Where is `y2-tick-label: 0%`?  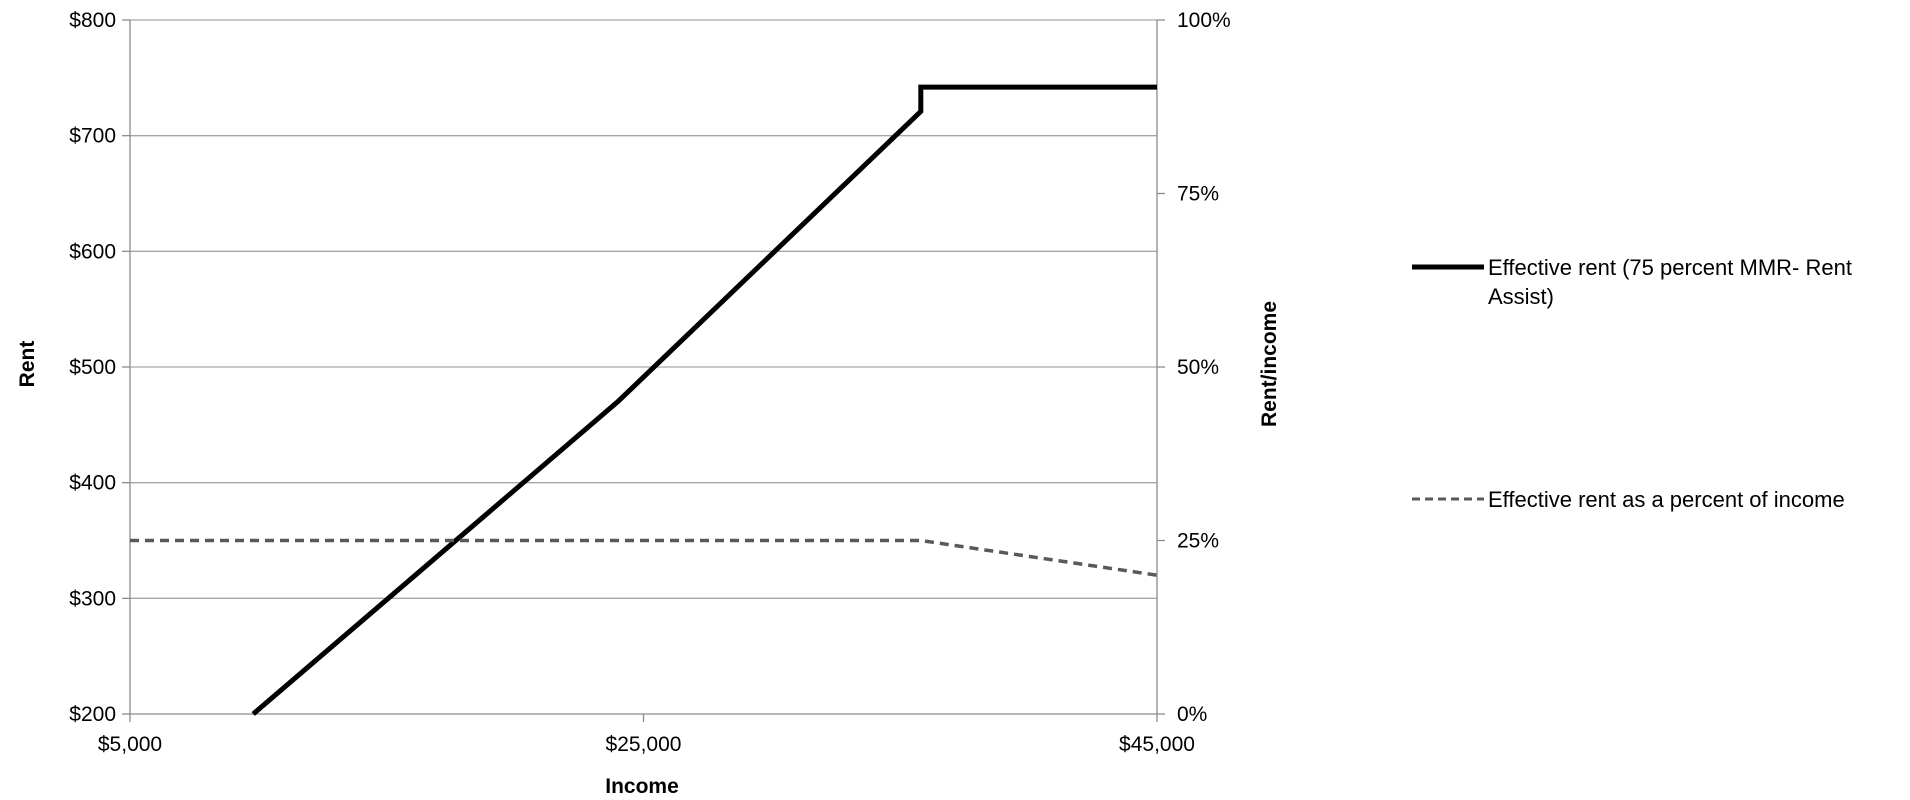 y2-tick-label: 0% is located at coordinates (1192, 714).